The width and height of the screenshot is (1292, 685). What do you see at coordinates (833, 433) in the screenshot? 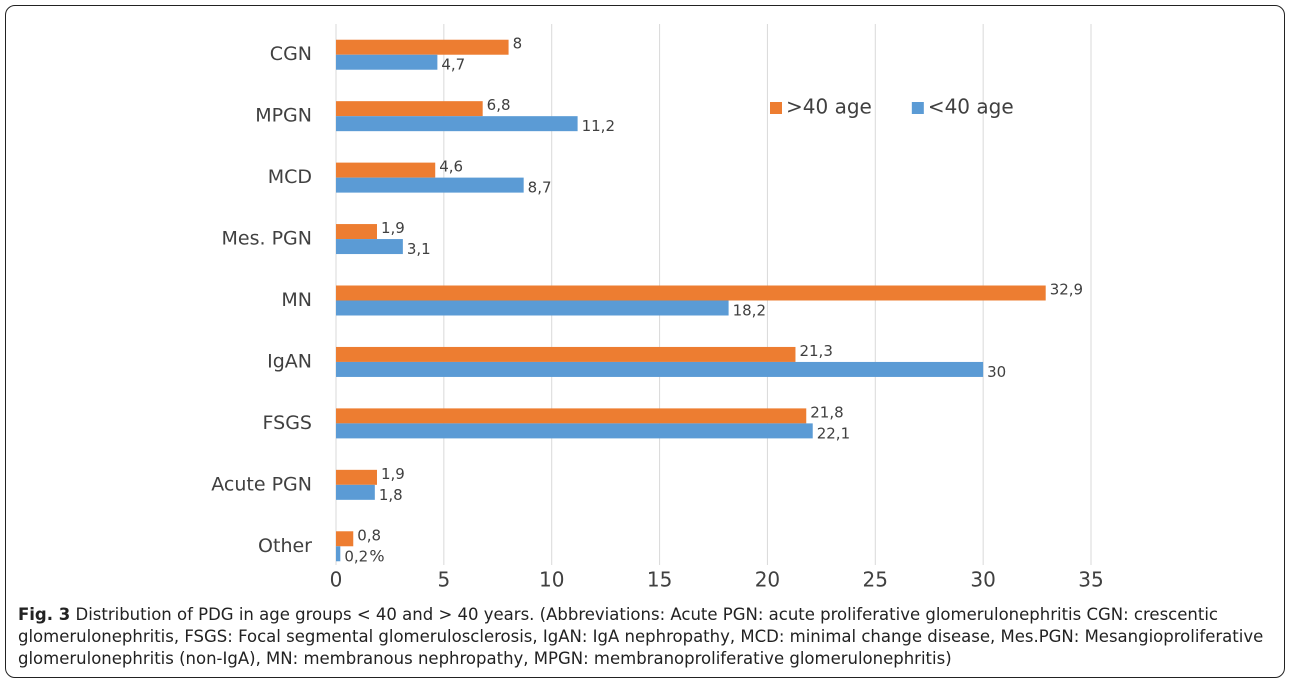
I see `data-label: 22,1` at bounding box center [833, 433].